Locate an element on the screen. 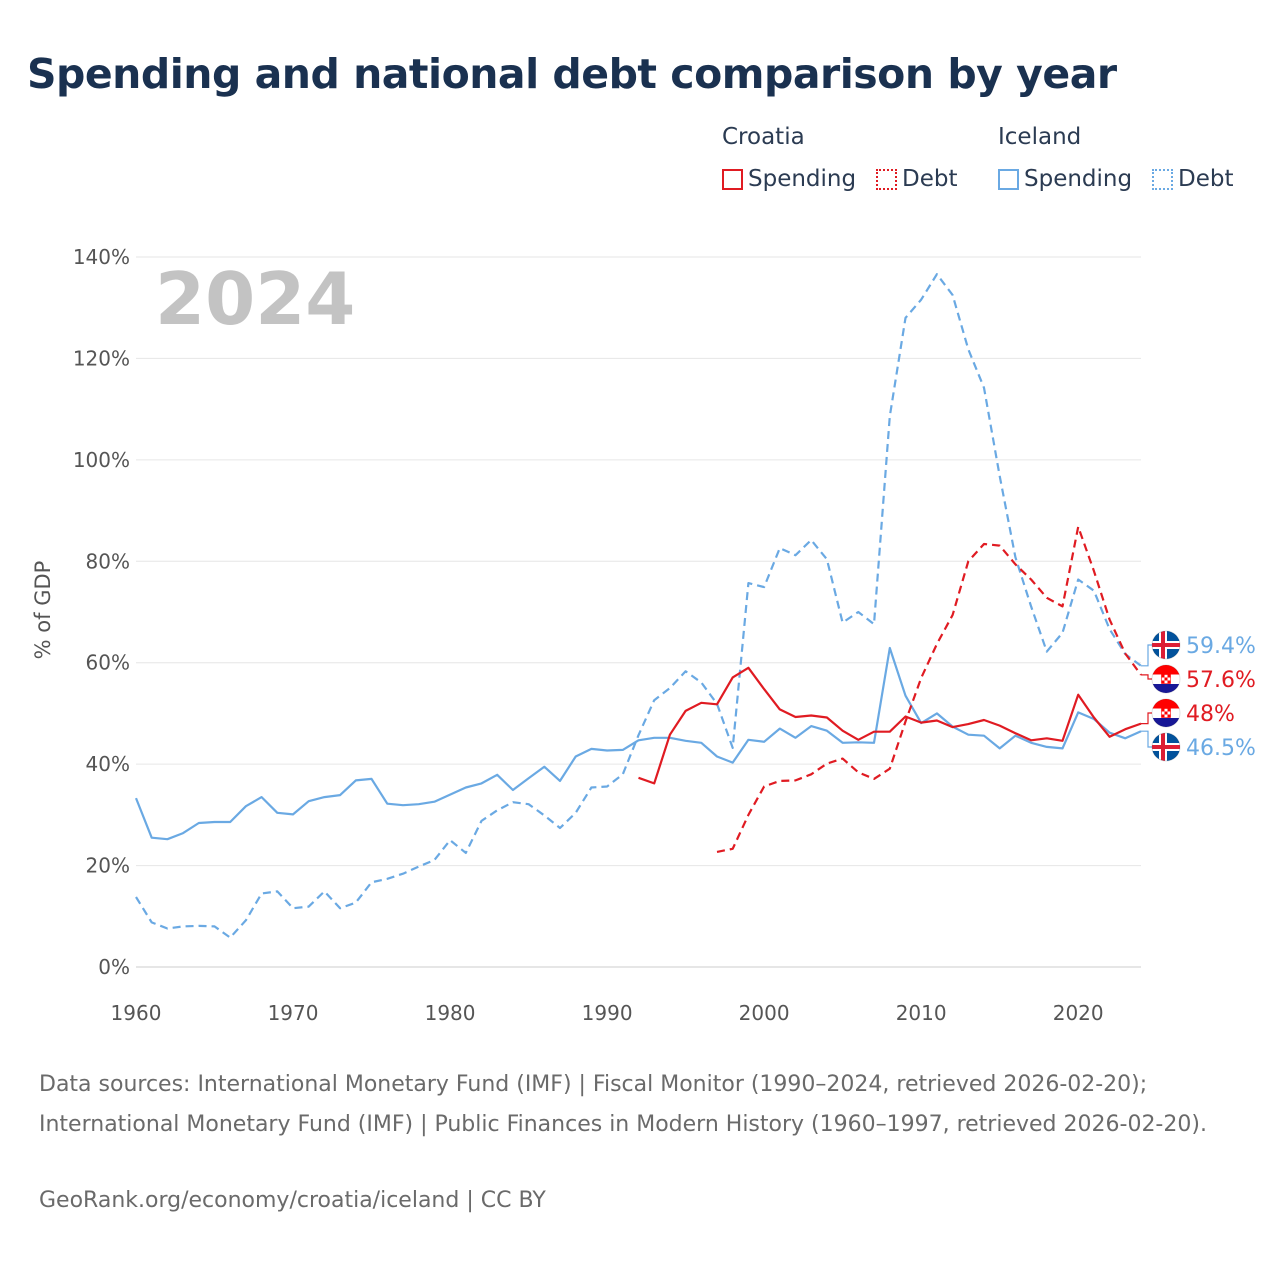 The height and width of the screenshot is (1280, 1280). year-watermark: 2024 is located at coordinates (255, 299).